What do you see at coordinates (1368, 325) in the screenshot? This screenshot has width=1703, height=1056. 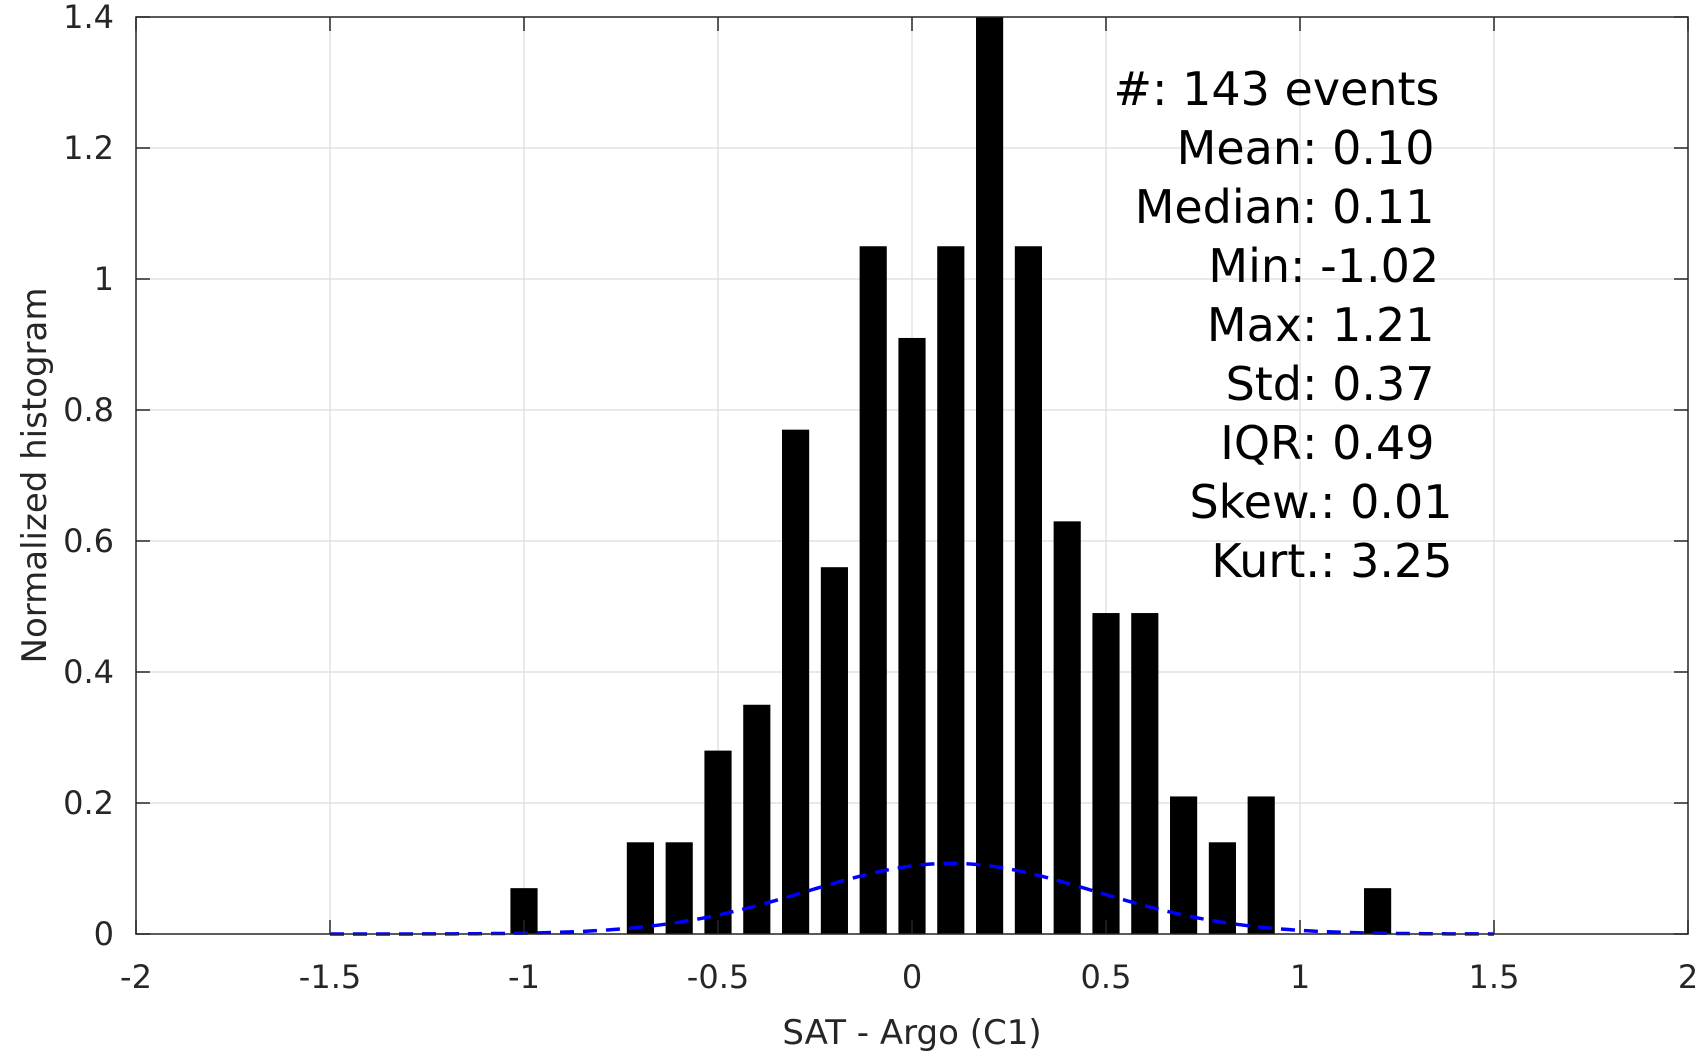 I see `stat-value: : 1.21` at bounding box center [1368, 325].